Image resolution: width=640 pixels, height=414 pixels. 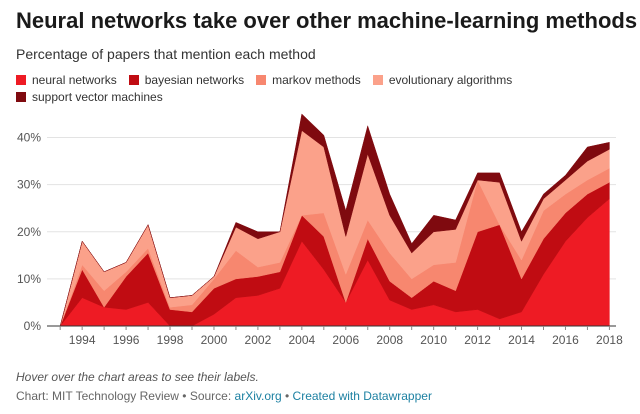 What do you see at coordinates (29, 138) in the screenshot?
I see `y-tick-label: 40%` at bounding box center [29, 138].